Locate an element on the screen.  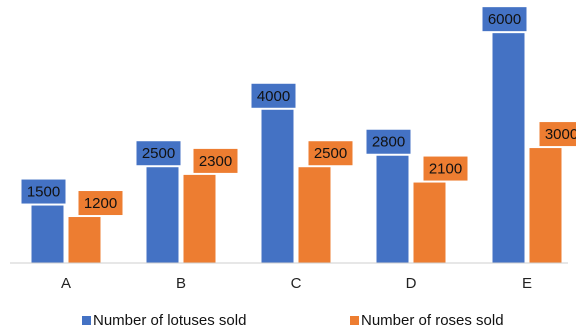
data-label: 1200 is located at coordinates (100, 203).